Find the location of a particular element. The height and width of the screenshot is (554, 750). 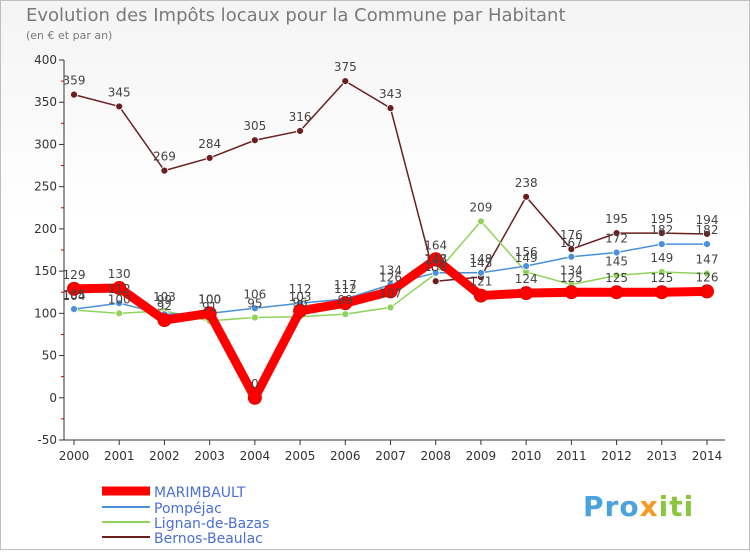

data-label: 104 is located at coordinates (74, 296).